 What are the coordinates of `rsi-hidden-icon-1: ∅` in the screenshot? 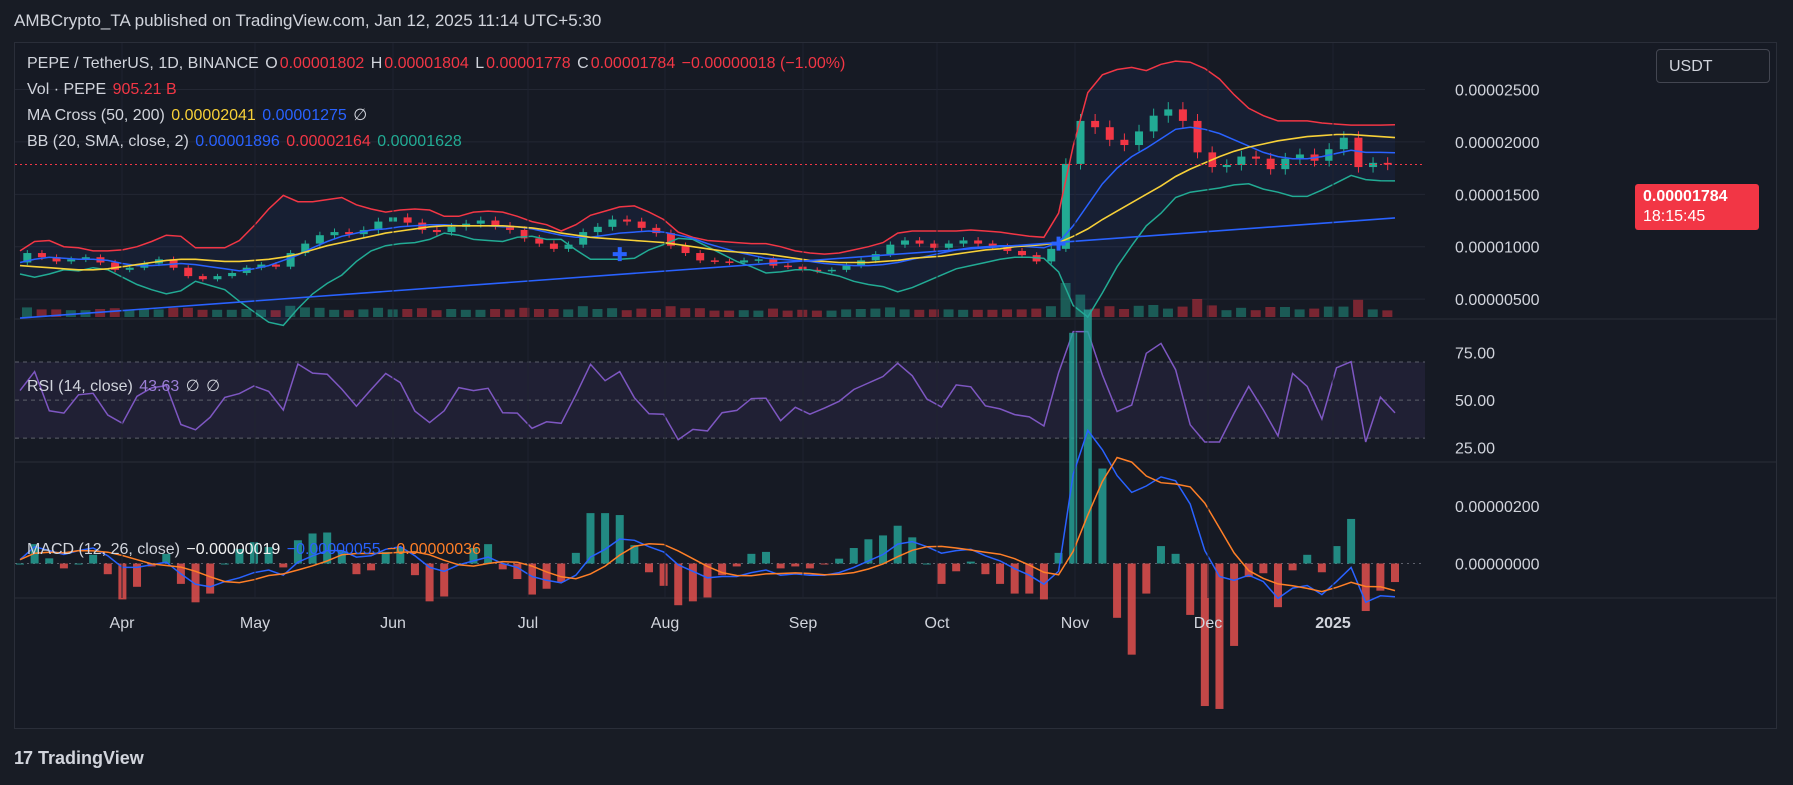 It's located at (192, 386).